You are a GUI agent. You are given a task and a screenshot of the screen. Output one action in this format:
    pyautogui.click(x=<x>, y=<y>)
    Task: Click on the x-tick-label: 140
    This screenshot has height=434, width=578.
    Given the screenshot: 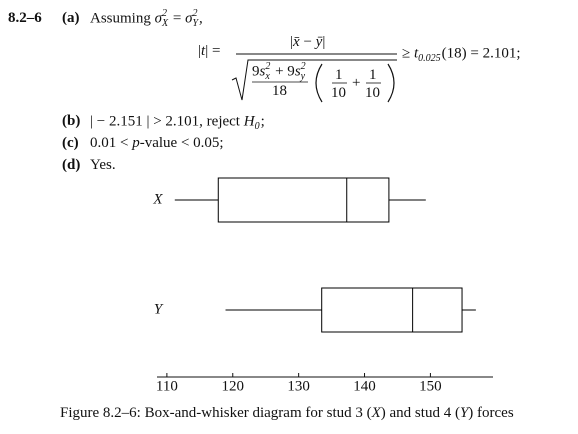 What is the action you would take?
    pyautogui.click(x=364, y=386)
    